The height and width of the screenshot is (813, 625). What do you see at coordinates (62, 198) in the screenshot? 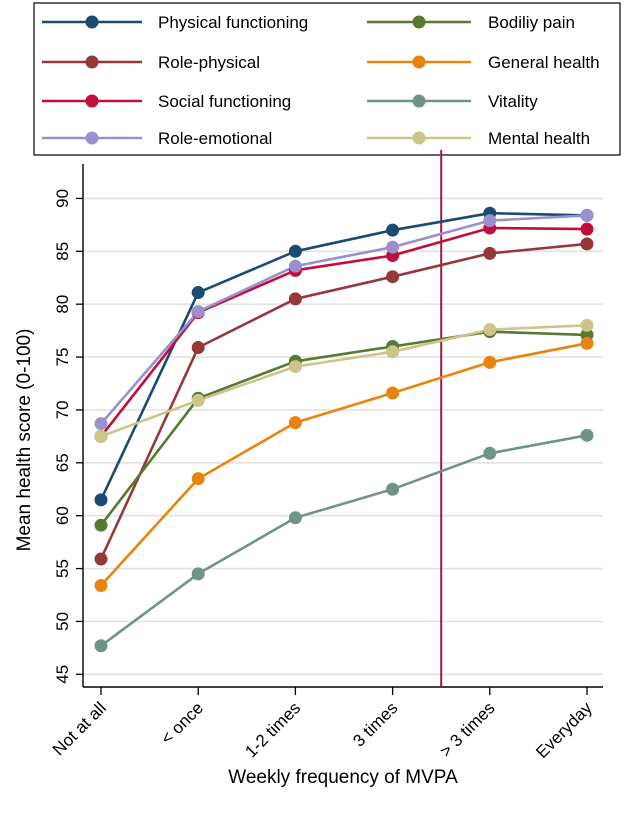
I see `y-tick-label: 90` at bounding box center [62, 198].